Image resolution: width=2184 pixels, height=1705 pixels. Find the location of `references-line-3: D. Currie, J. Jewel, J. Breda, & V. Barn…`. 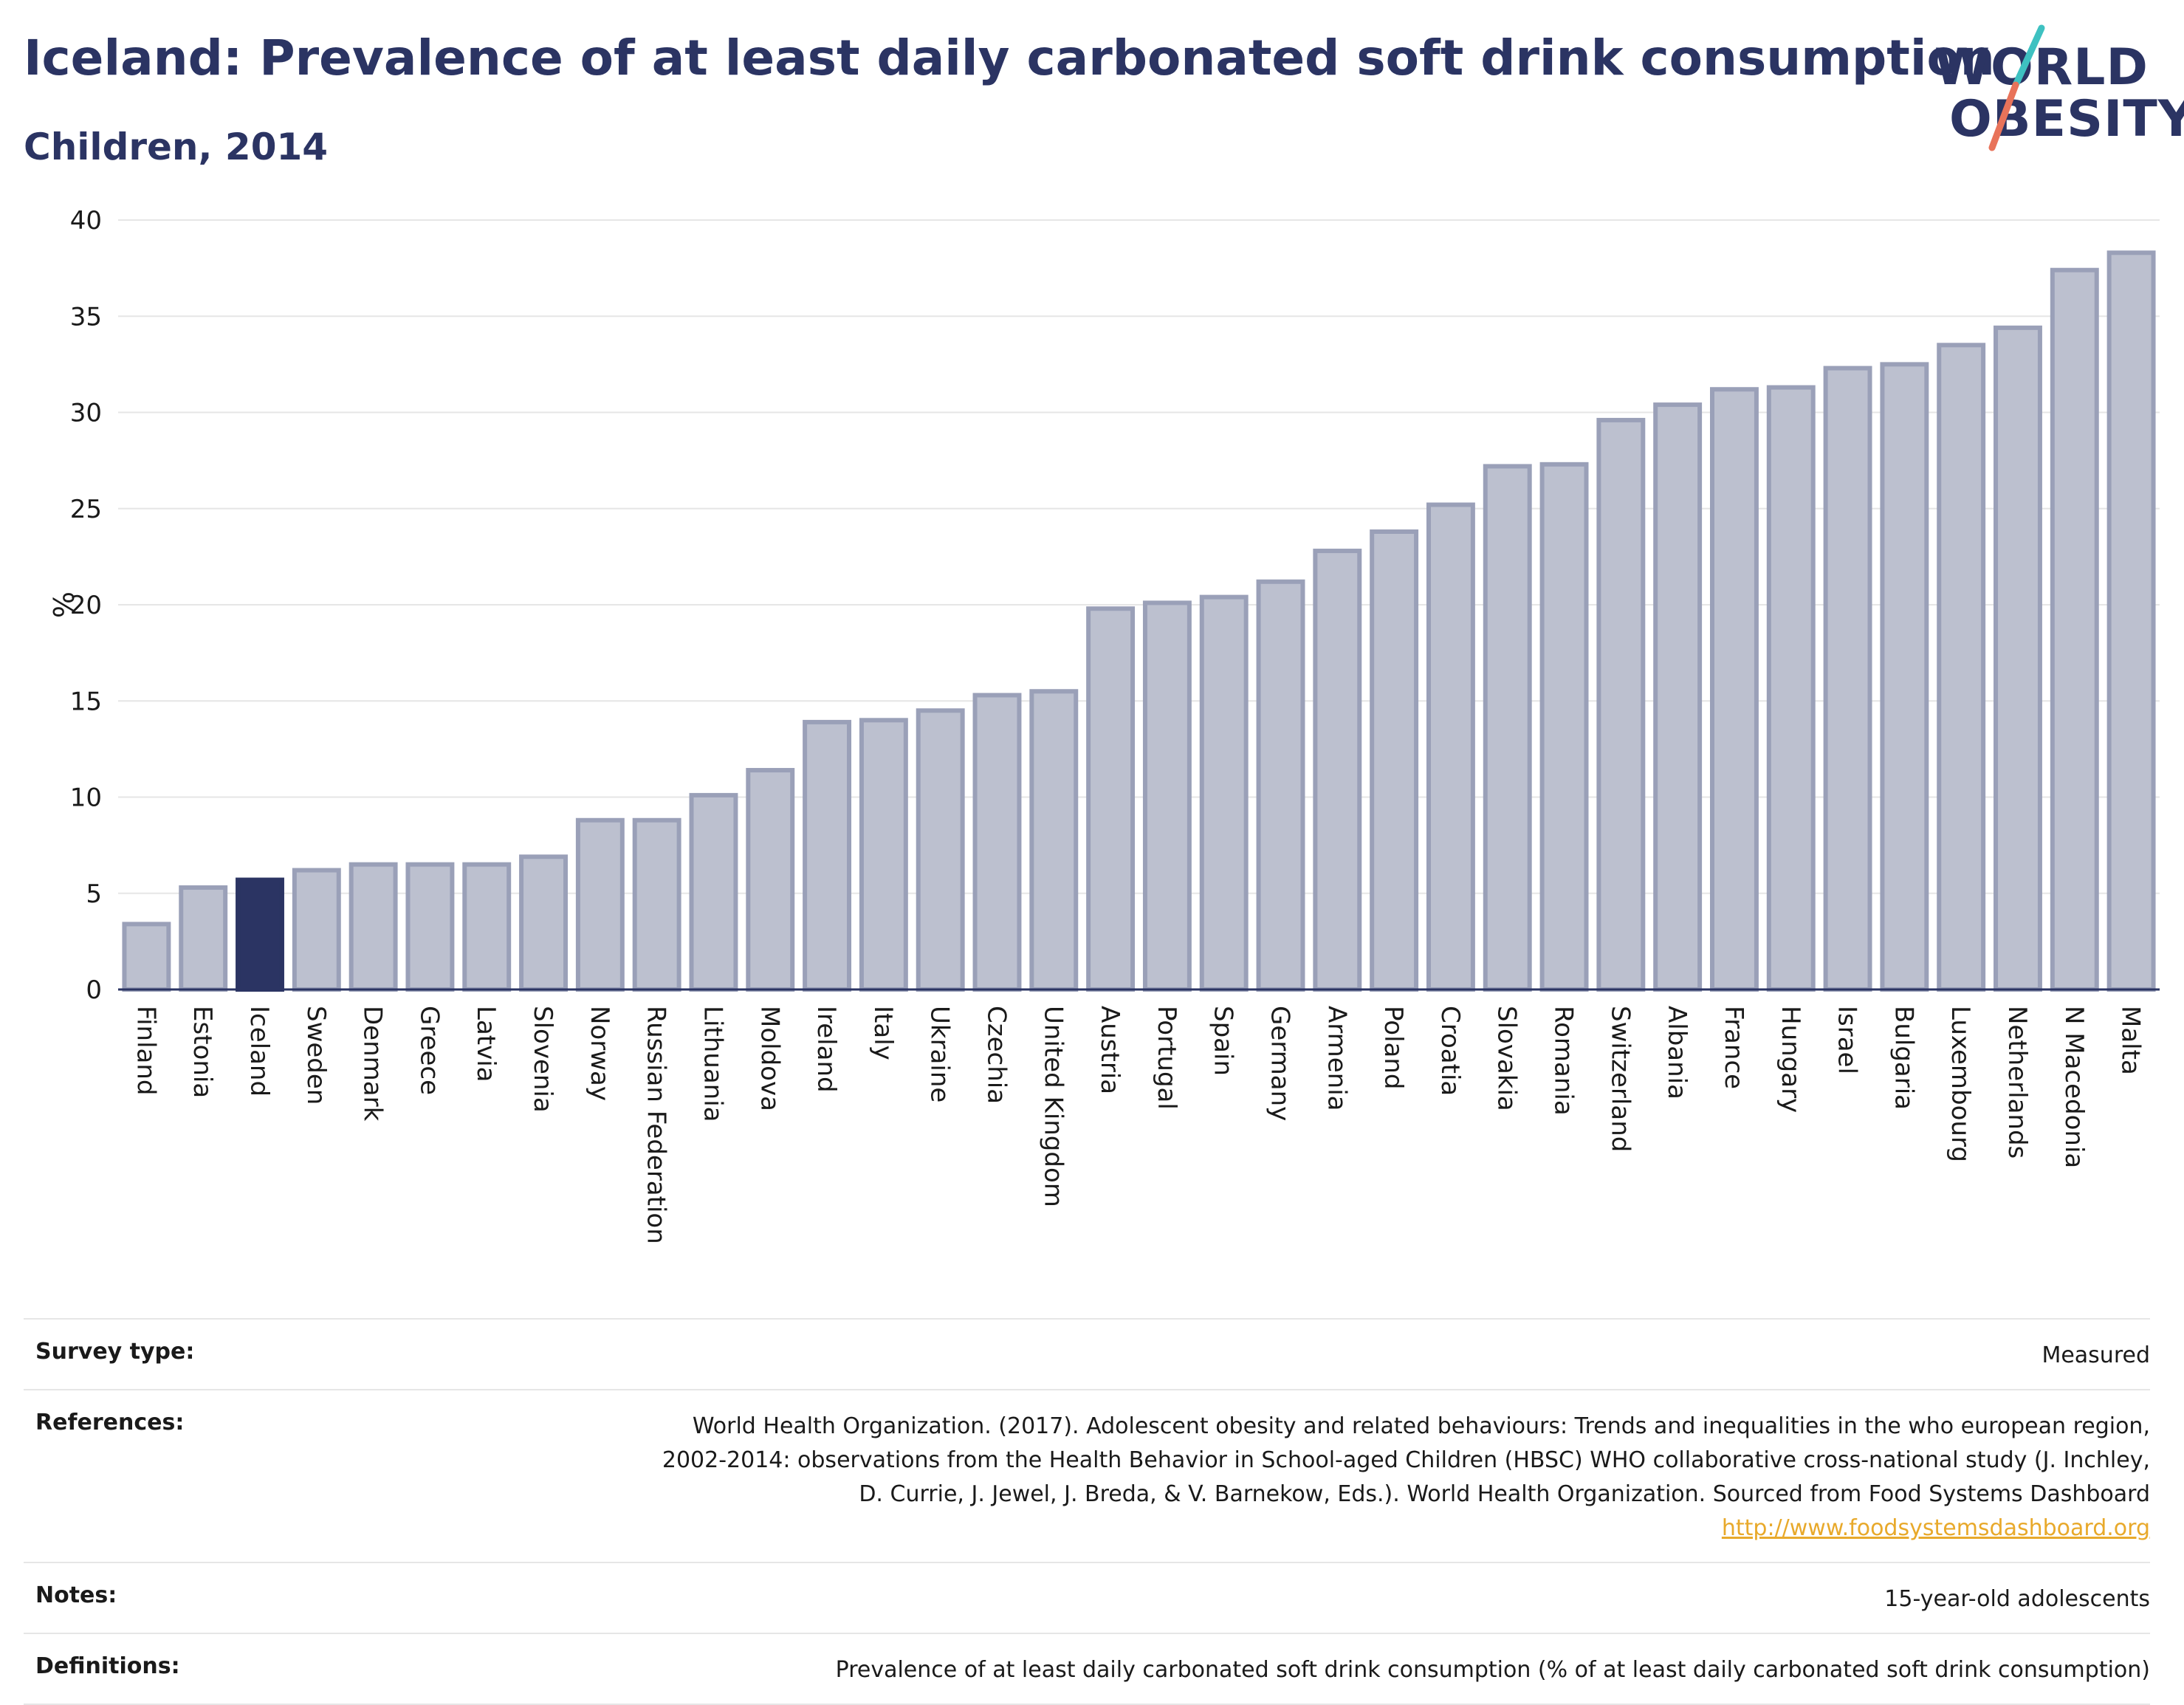

references-line-3: D. Currie, J. Jewel, J. Breda, & V. Barn… is located at coordinates (1505, 1494).